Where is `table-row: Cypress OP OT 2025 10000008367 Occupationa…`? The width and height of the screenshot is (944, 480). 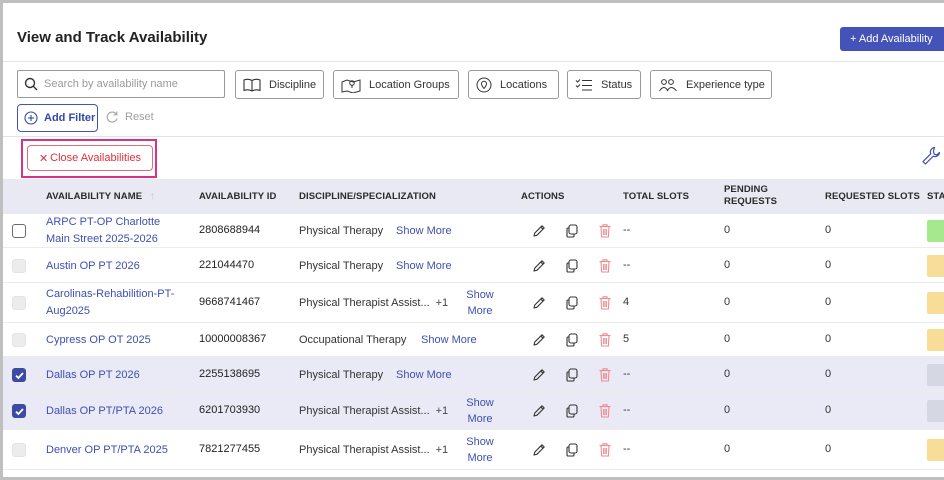 table-row: Cypress OP OT 2025 10000008367 Occupationa… is located at coordinates (473, 340).